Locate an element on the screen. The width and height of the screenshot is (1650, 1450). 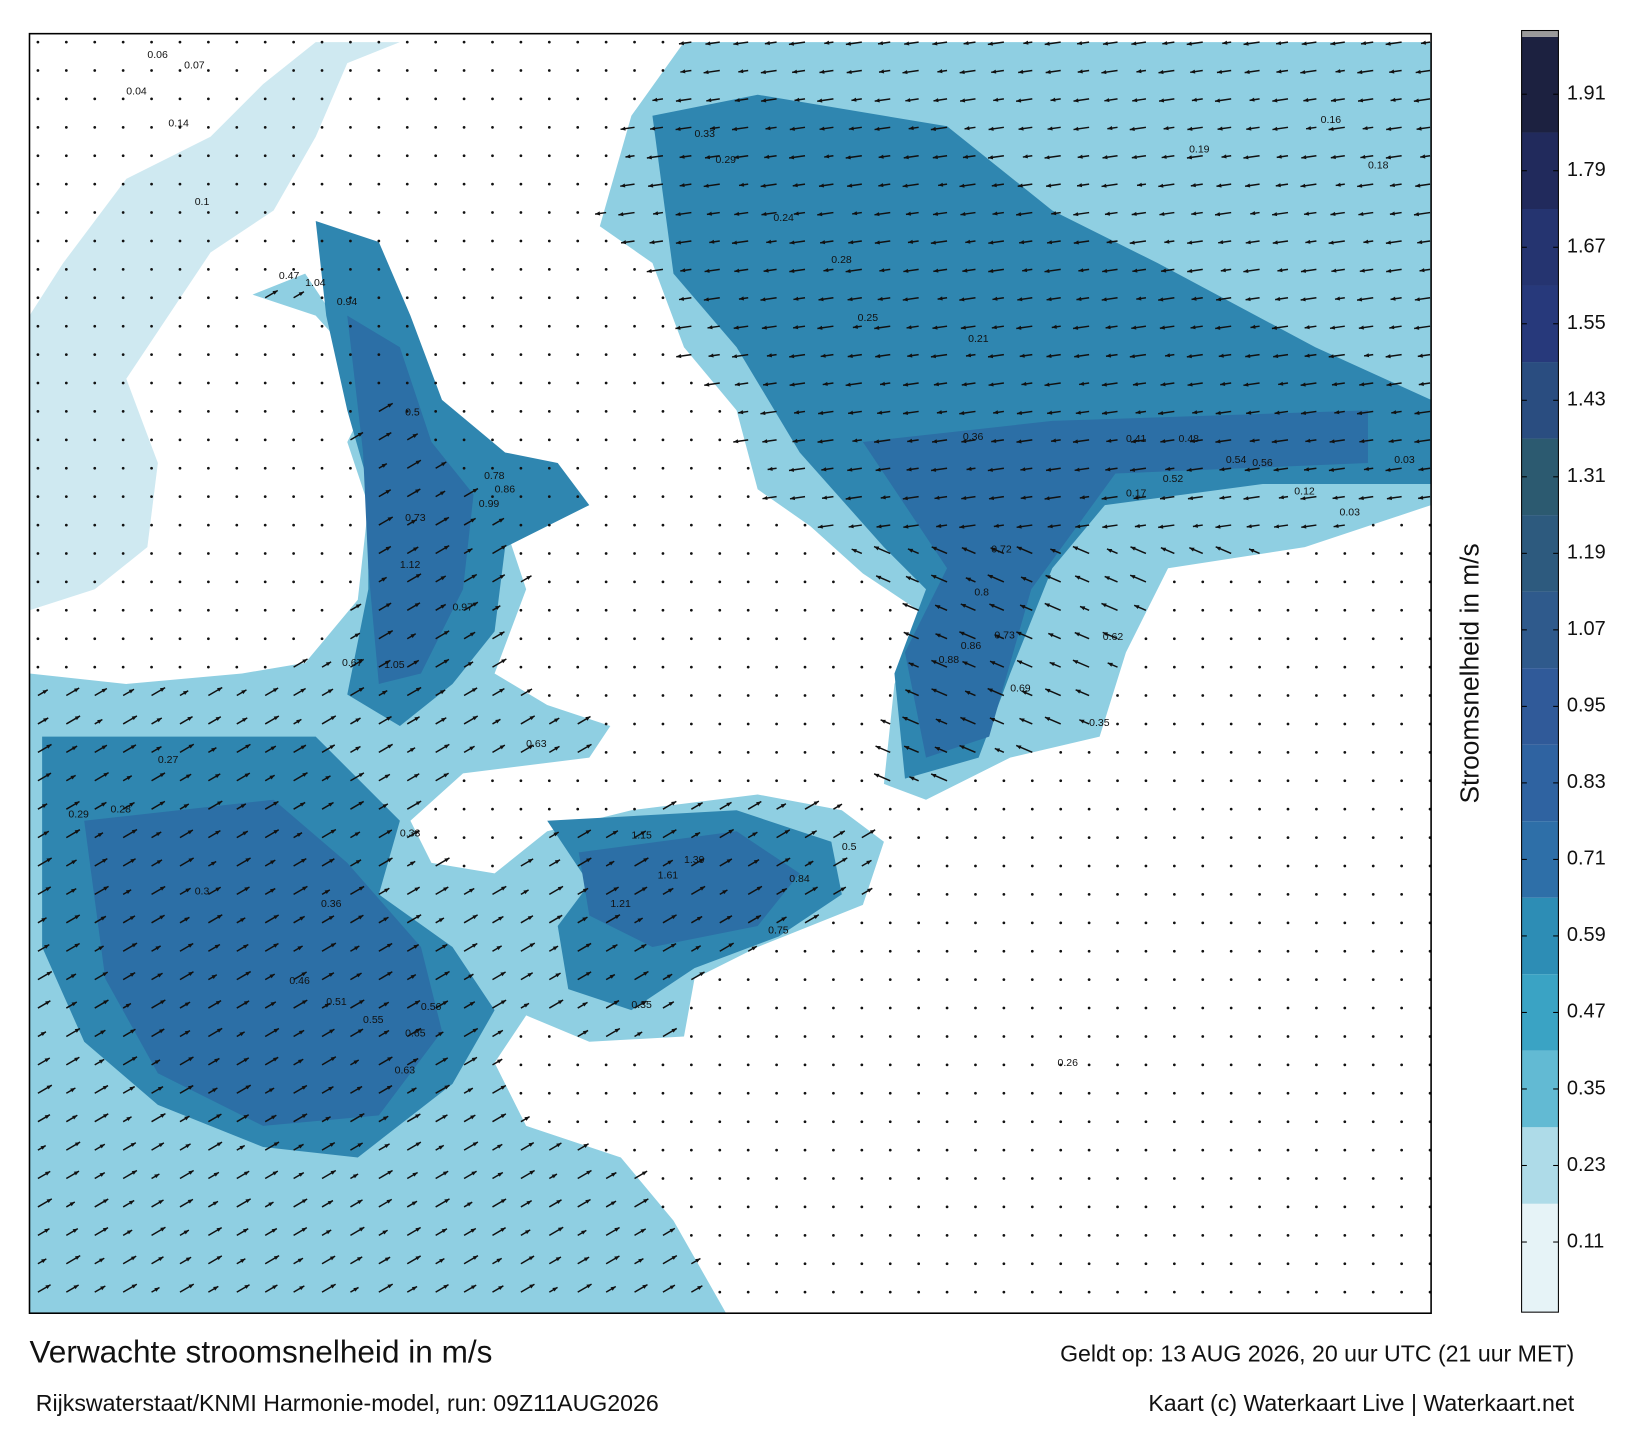
speed-label: 0.19 is located at coordinates (1199, 150).